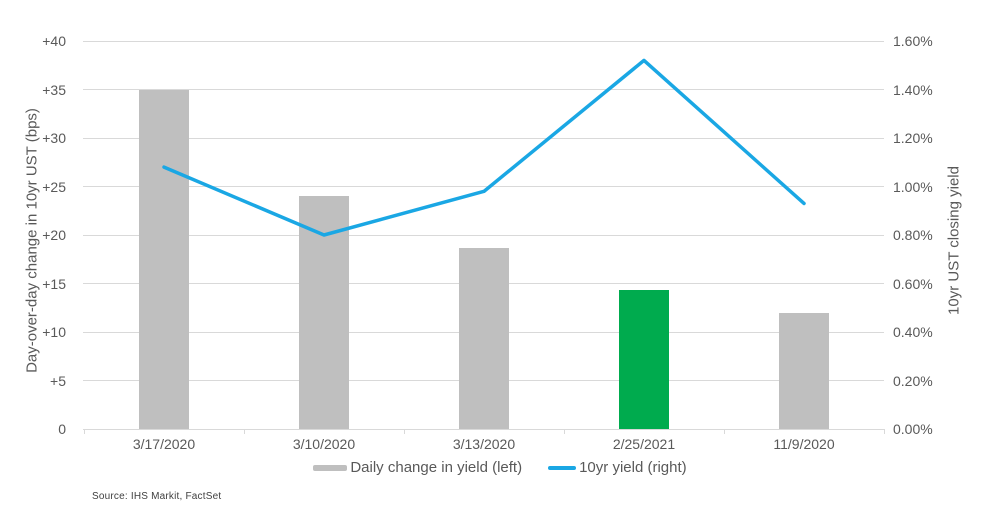 The width and height of the screenshot is (1000, 516). Describe the element at coordinates (913, 138) in the screenshot. I see `right-axis-tick-label: 1.20%` at that location.